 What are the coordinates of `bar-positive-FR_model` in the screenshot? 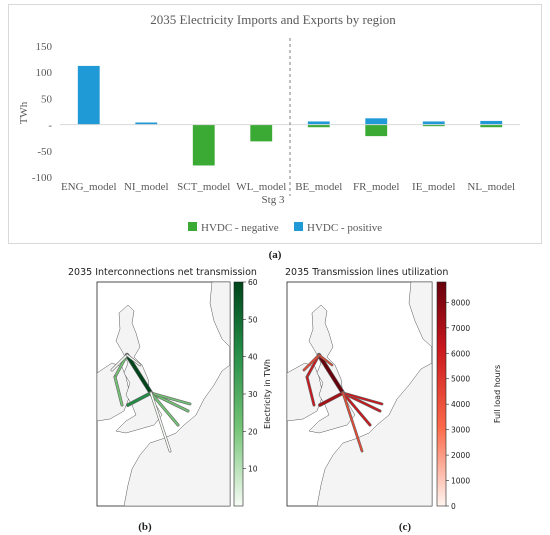 It's located at (376, 121).